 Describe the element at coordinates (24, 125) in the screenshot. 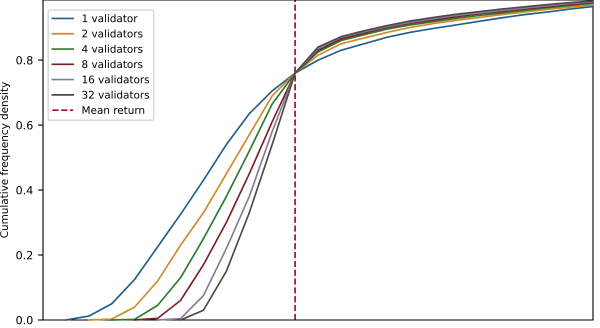

I see `y-tick-label: 0.6` at that location.